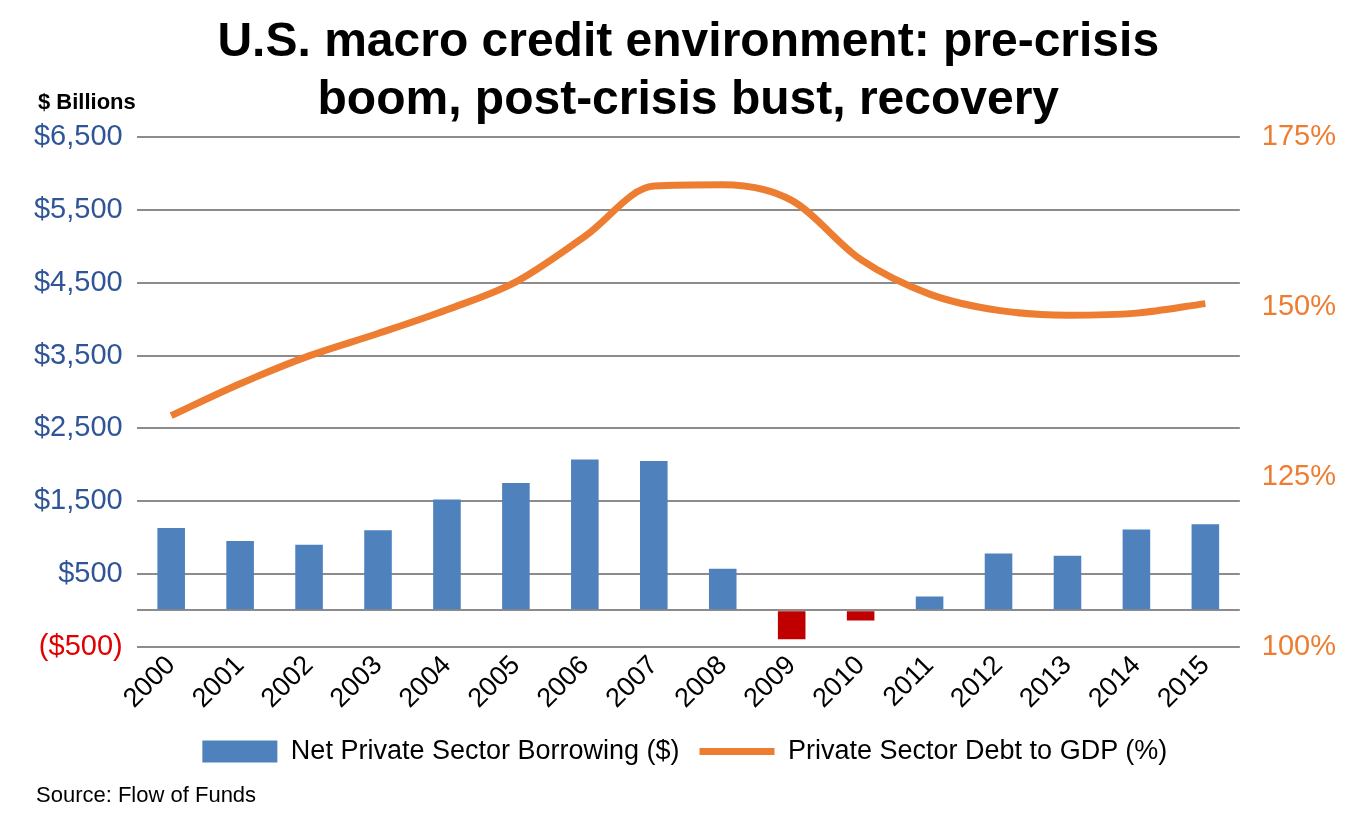 The image size is (1370, 814). What do you see at coordinates (688, 68) in the screenshot?
I see `chart-title: U.S. macro credit environment: pre-crisis boom, post-crisis bust, recovery` at bounding box center [688, 68].